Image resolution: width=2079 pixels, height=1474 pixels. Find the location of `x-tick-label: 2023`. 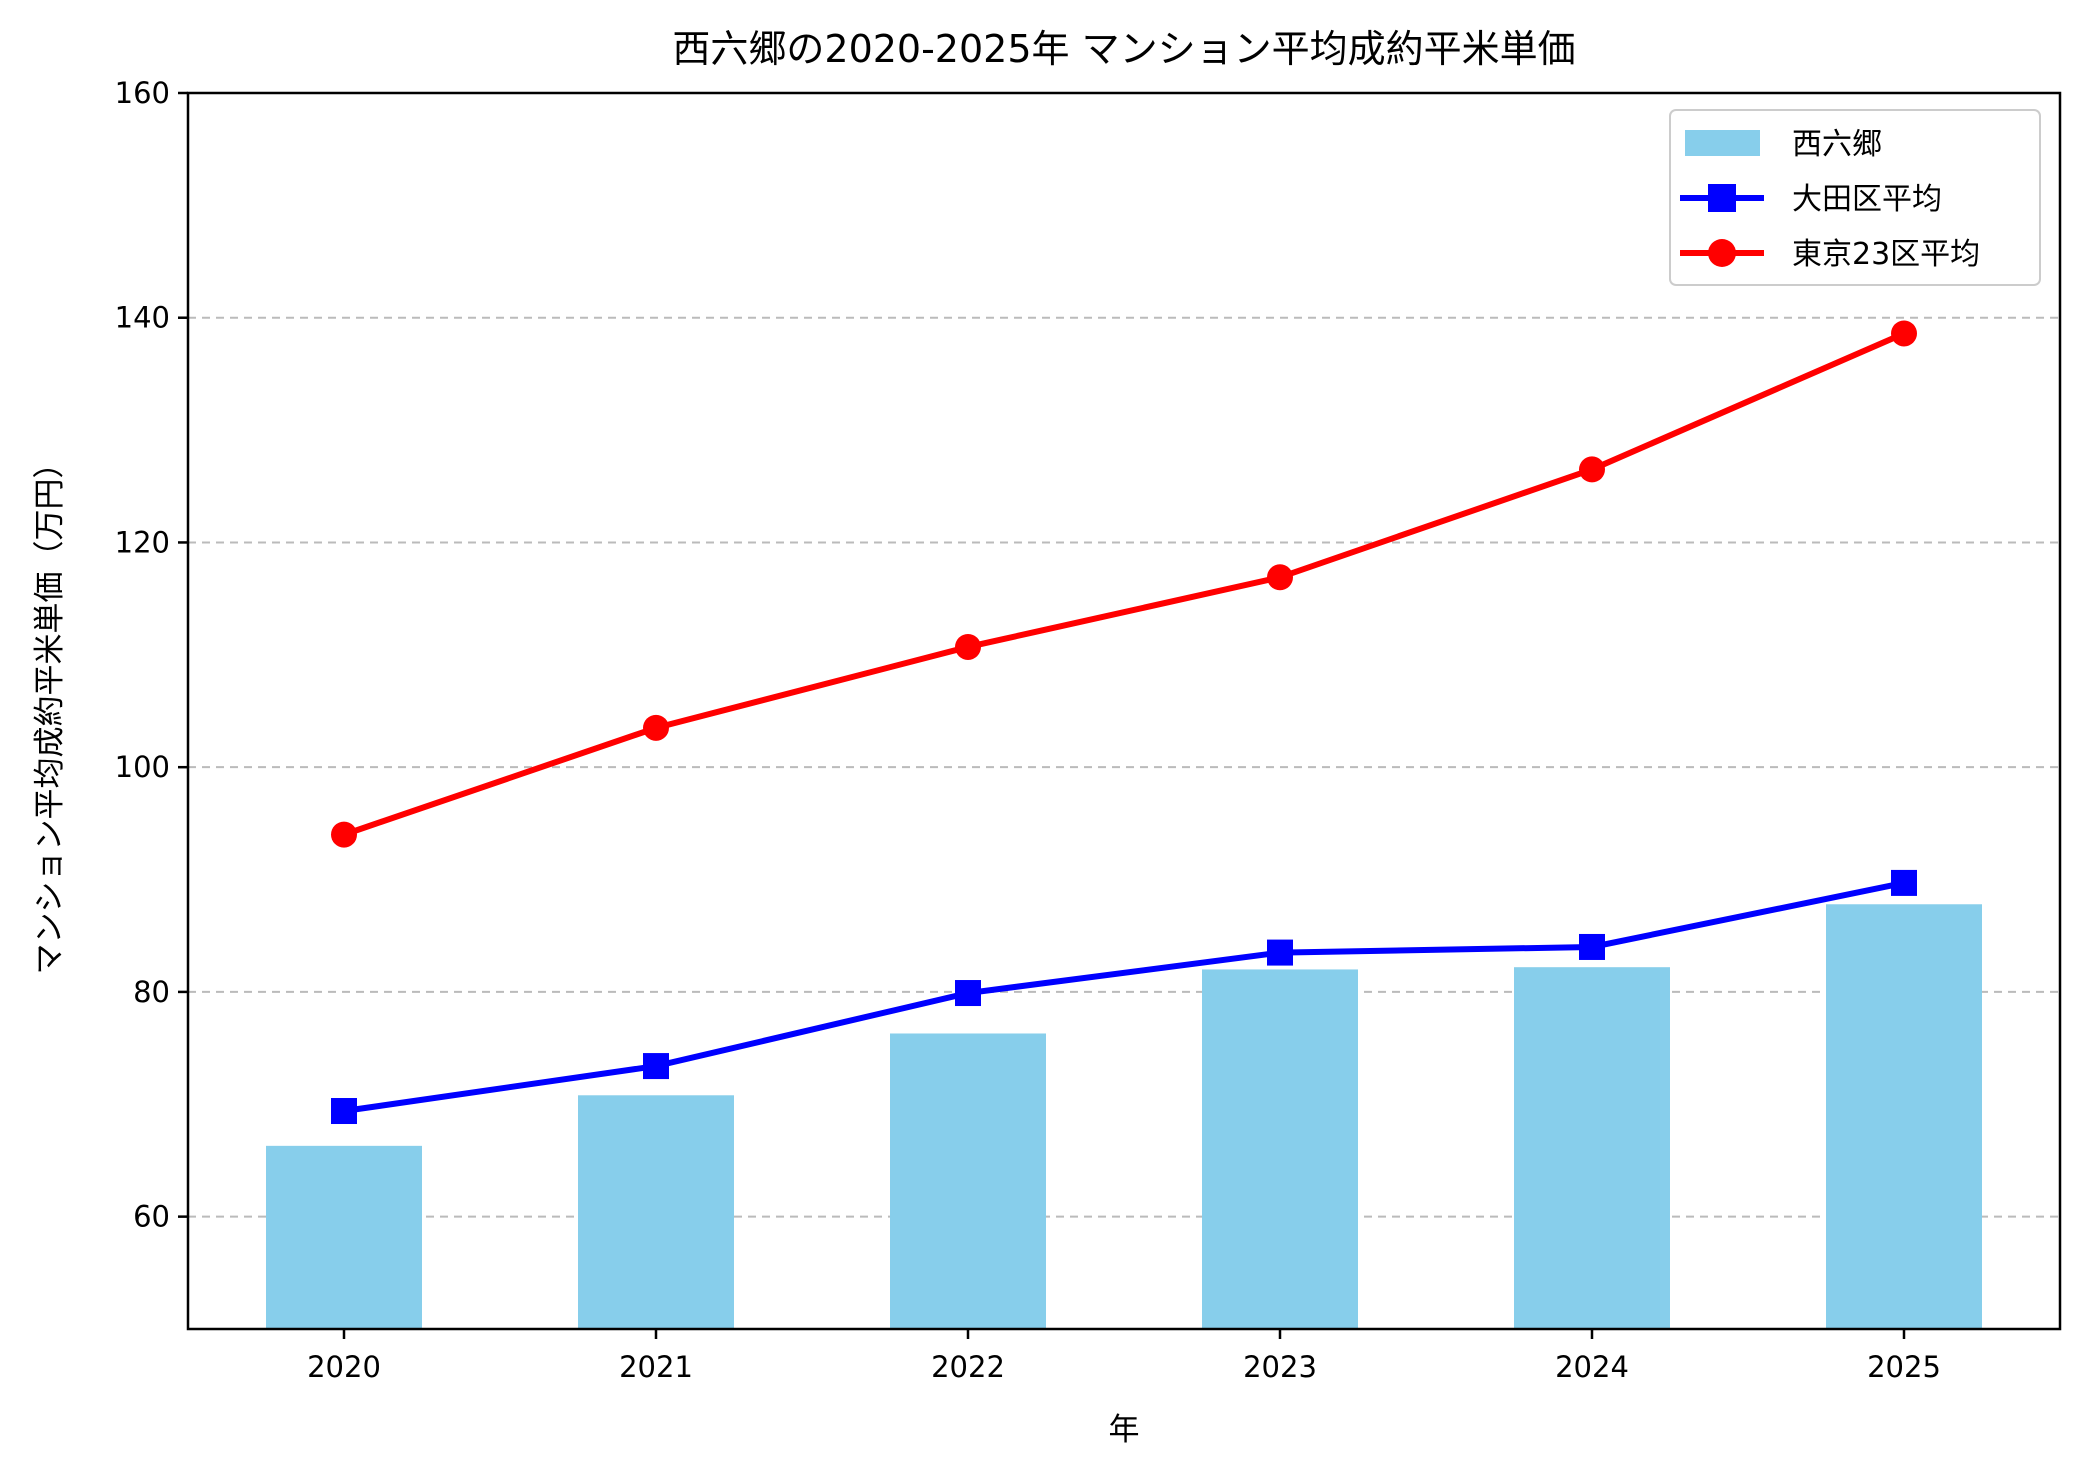

x-tick-label: 2023 is located at coordinates (1280, 1367).